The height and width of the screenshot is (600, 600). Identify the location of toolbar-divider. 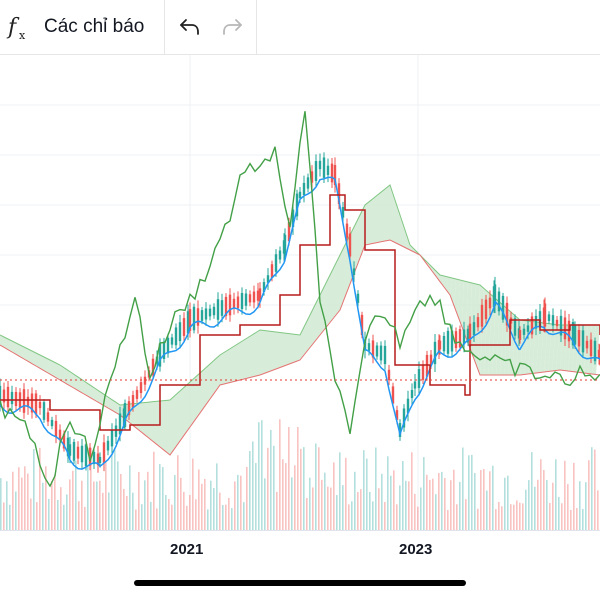
(164, 27).